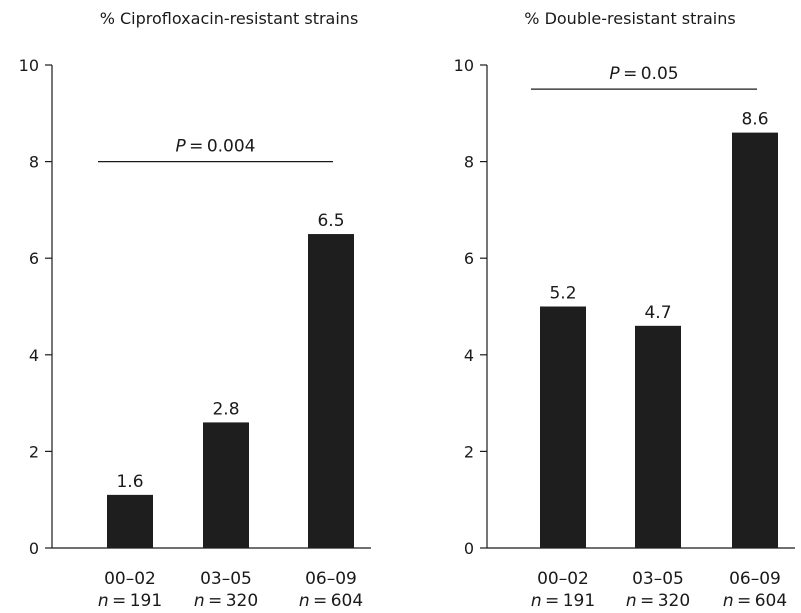 Image resolution: width=801 pixels, height=613 pixels. Describe the element at coordinates (754, 120) in the screenshot. I see `bar-data-label: 8.6` at that location.